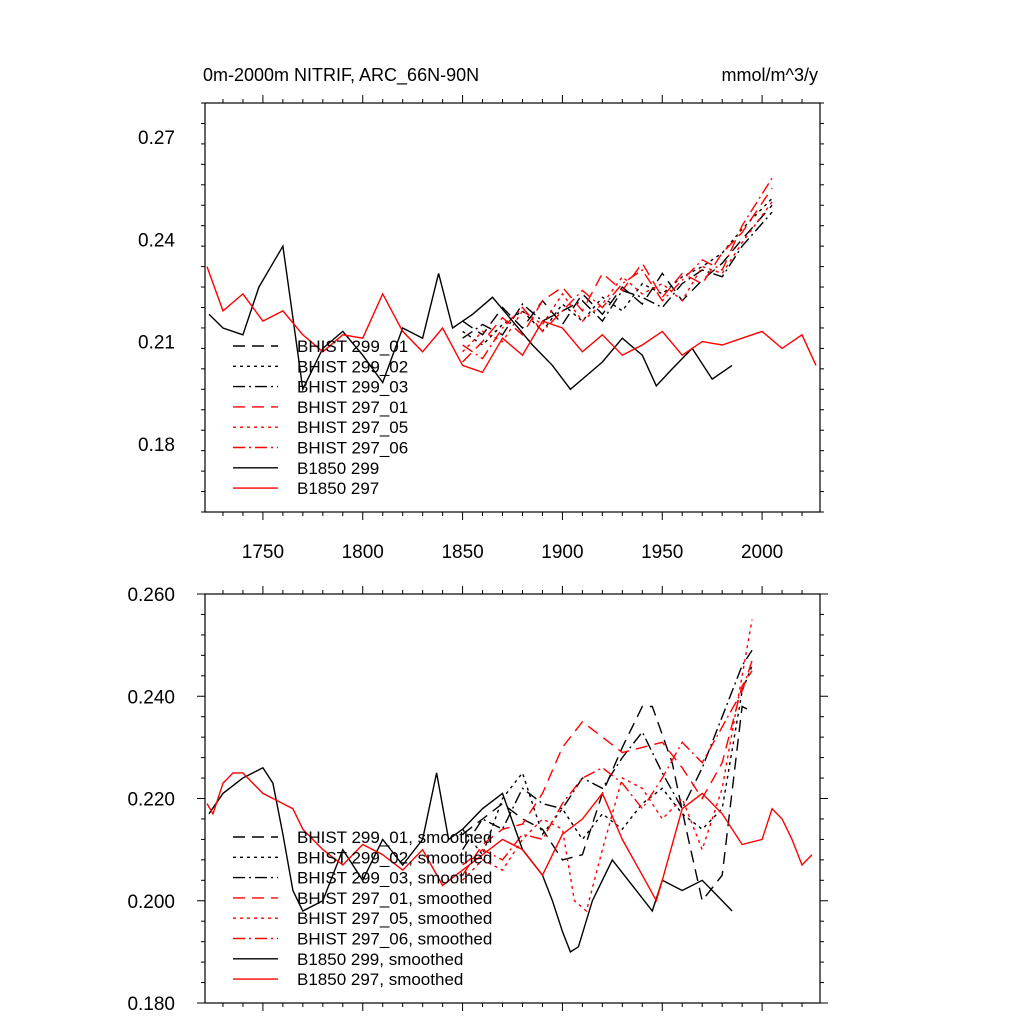 The width and height of the screenshot is (1024, 1024). I want to click on series-layer, so click(511, 284).